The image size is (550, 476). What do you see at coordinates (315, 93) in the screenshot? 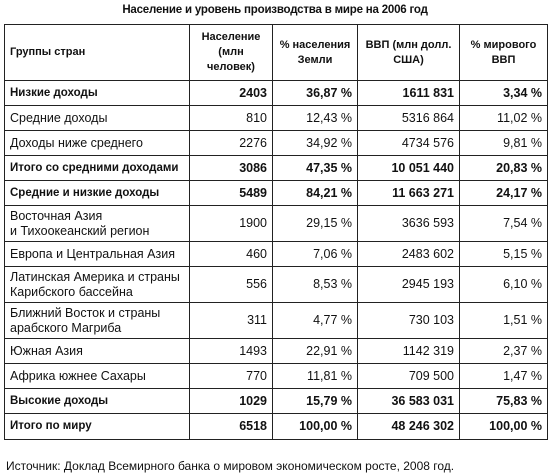
I see `cell-population-share: 36,87 %` at bounding box center [315, 93].